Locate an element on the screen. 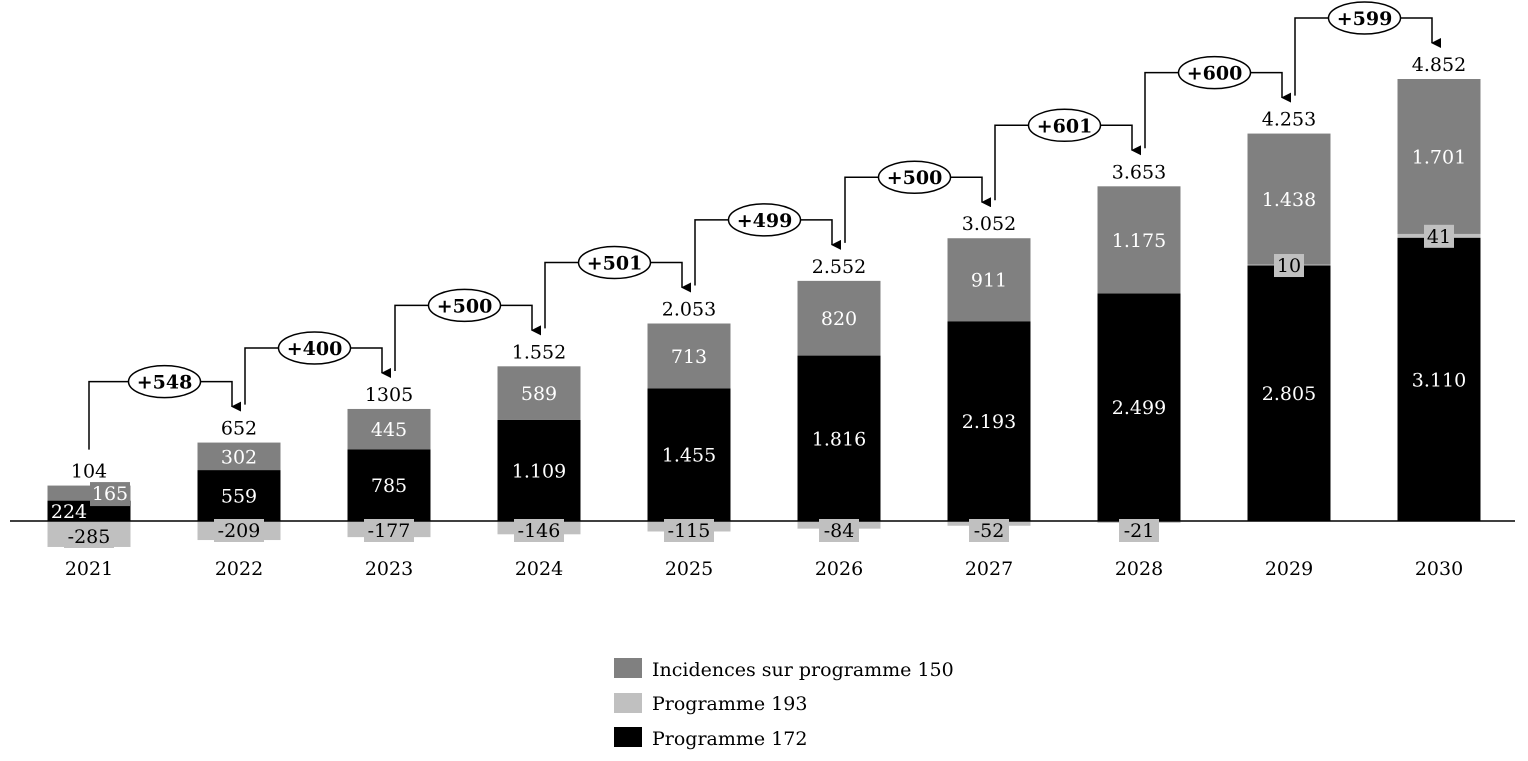 This screenshot has height=761, width=1528. data-label-programme-172: 2.499 is located at coordinates (1139, 408).